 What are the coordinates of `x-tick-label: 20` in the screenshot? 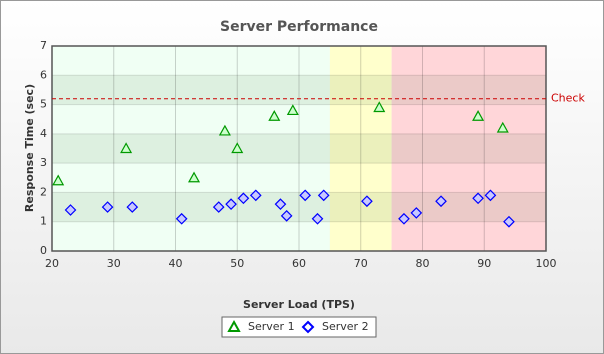 It's located at (52, 263).